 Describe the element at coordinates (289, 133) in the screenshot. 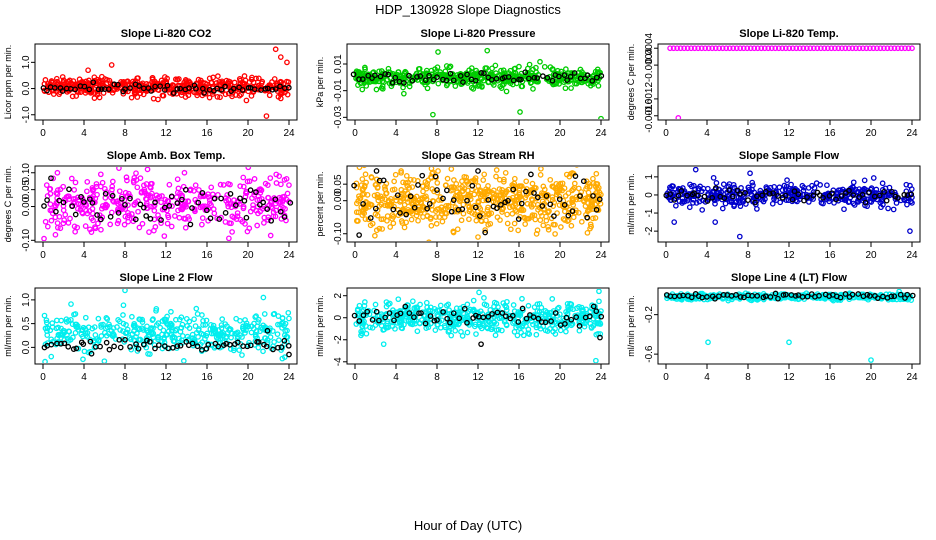

I see `x-tick-label: 24` at that location.